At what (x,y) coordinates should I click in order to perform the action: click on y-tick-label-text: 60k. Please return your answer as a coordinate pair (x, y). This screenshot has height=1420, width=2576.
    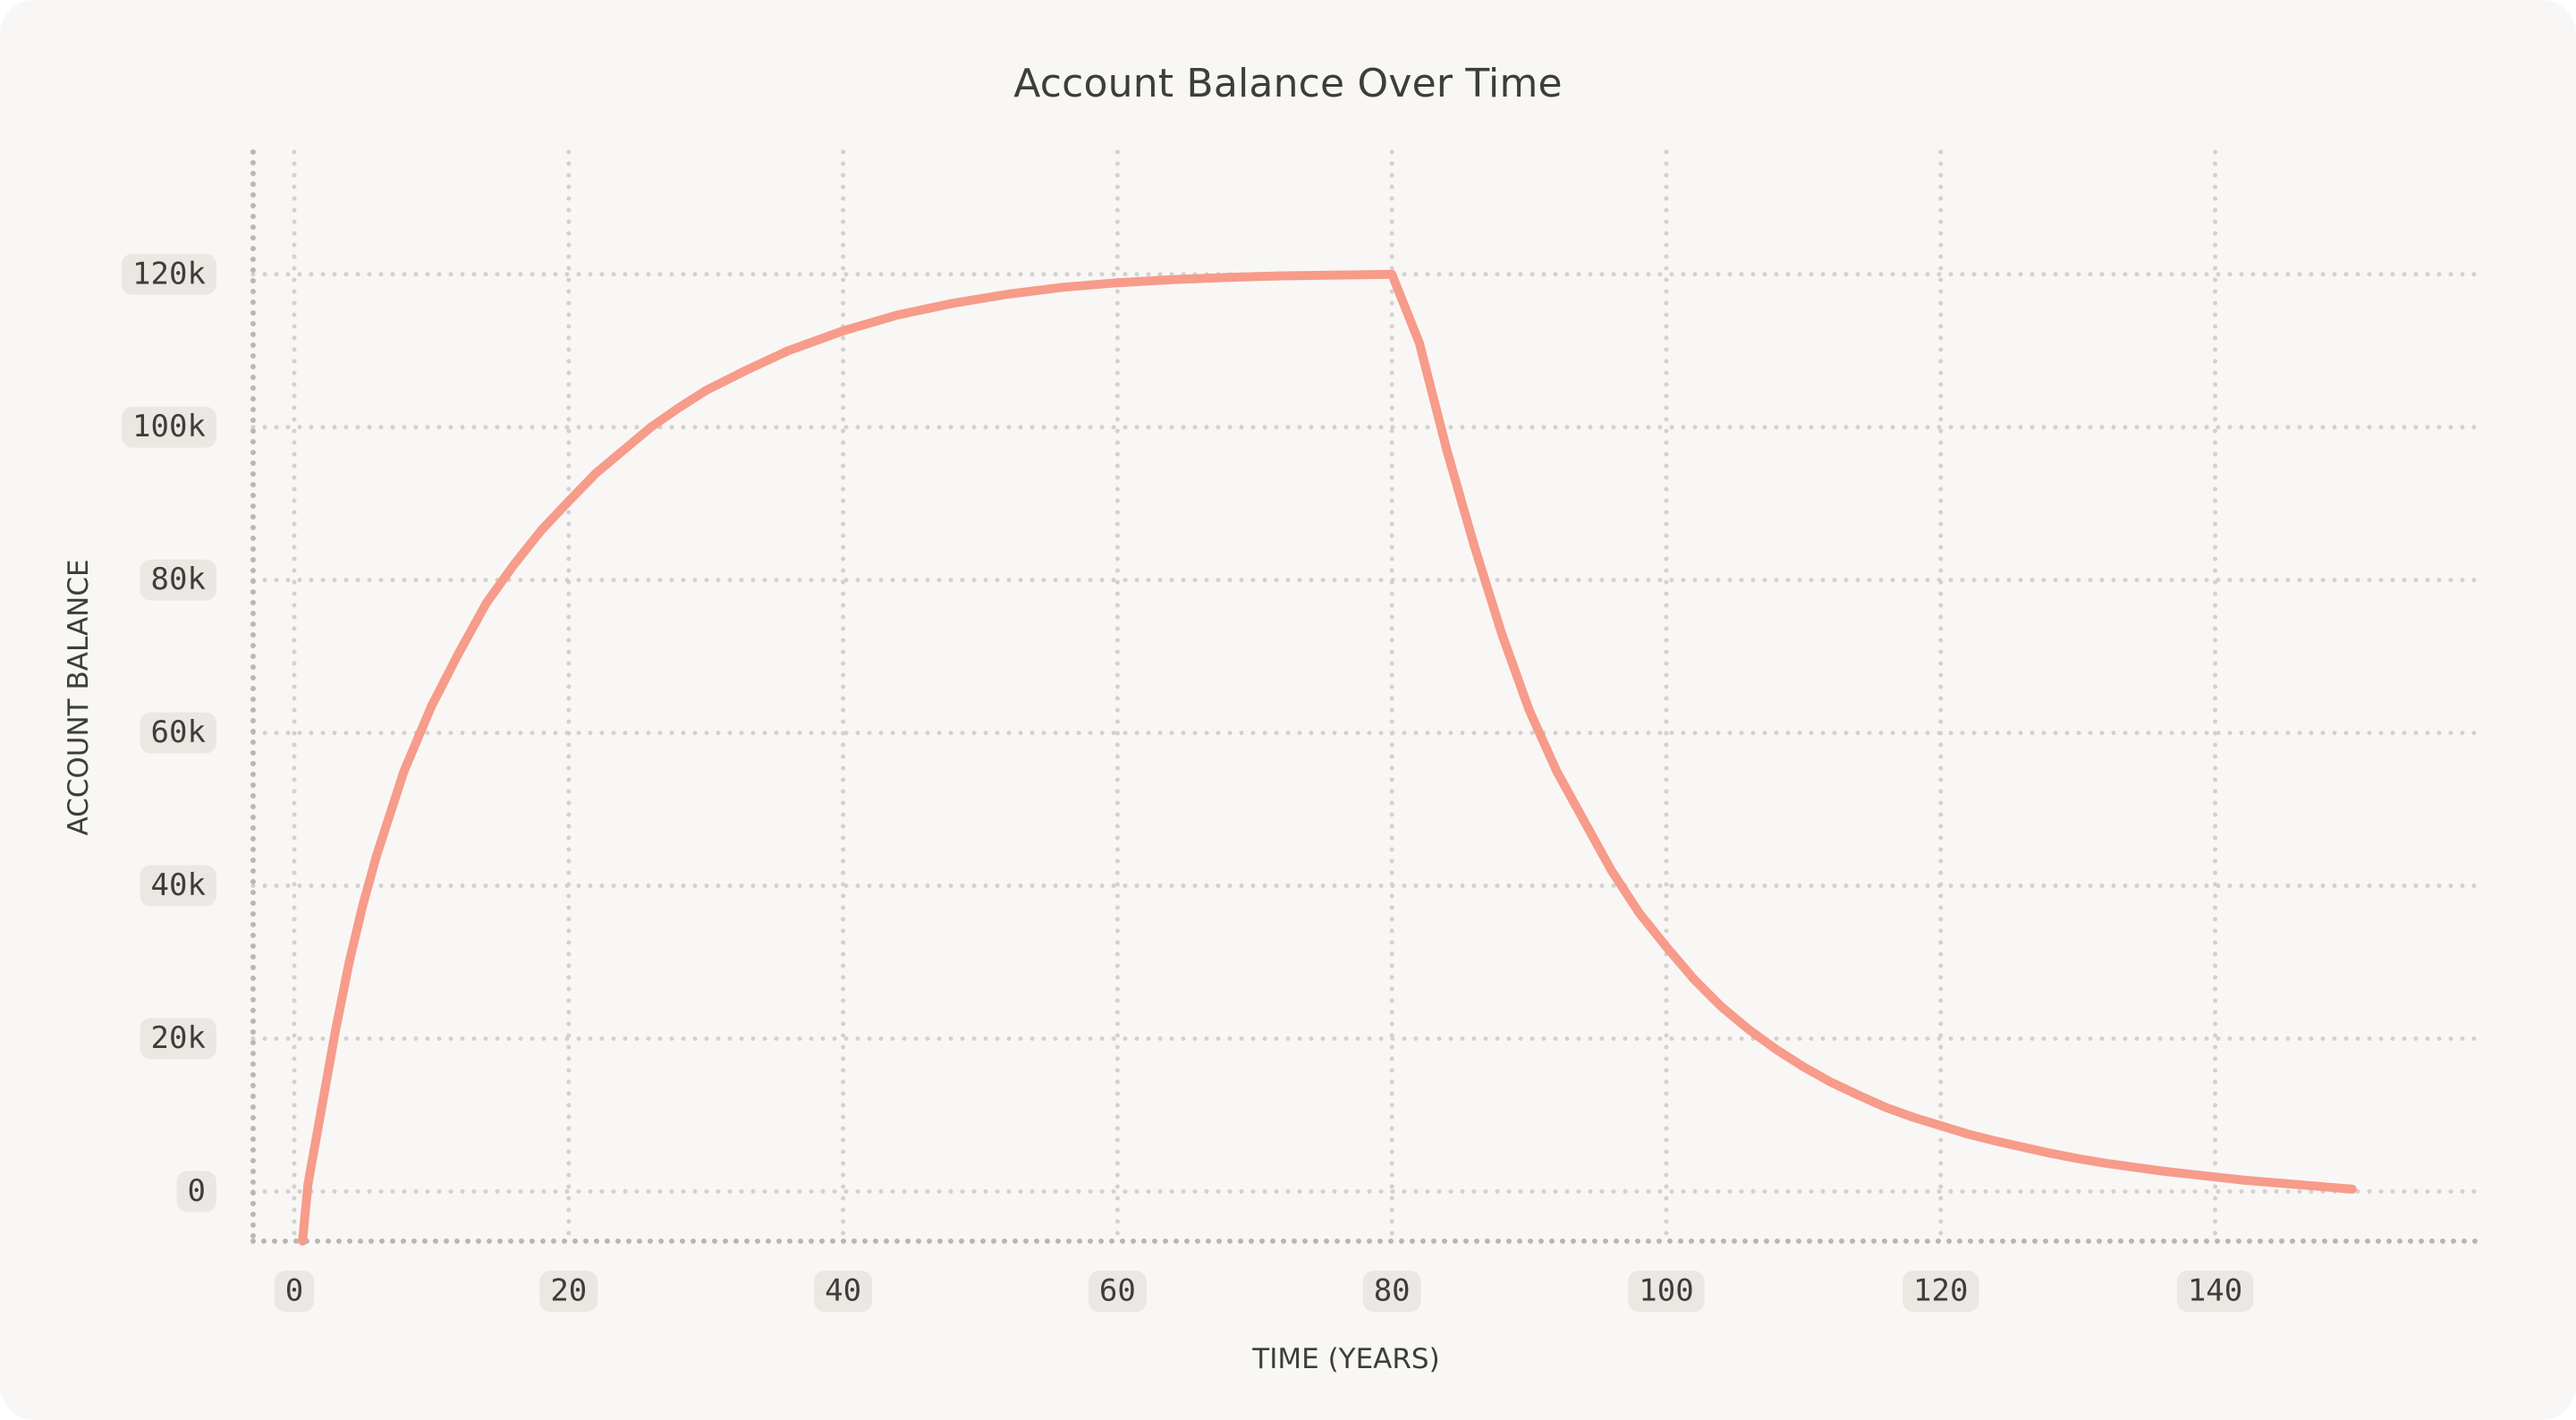
    Looking at the image, I should click on (178, 732).